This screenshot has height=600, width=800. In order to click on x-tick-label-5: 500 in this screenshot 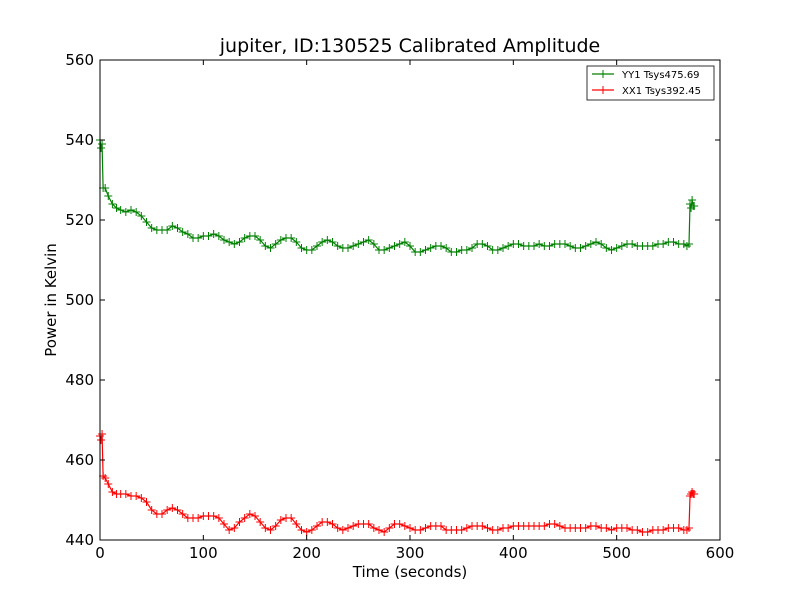, I will do `click(616, 553)`.